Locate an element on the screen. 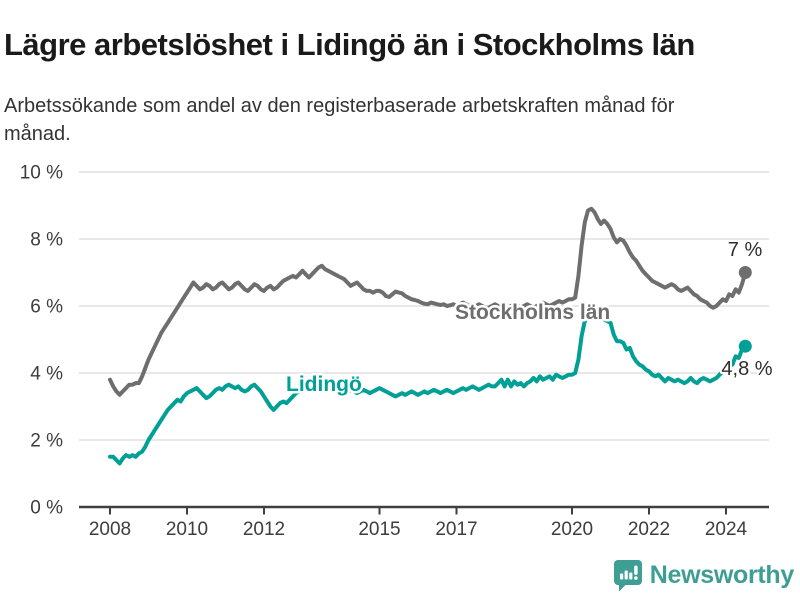 The width and height of the screenshot is (800, 600). x-tick-label: 2012 is located at coordinates (264, 529).